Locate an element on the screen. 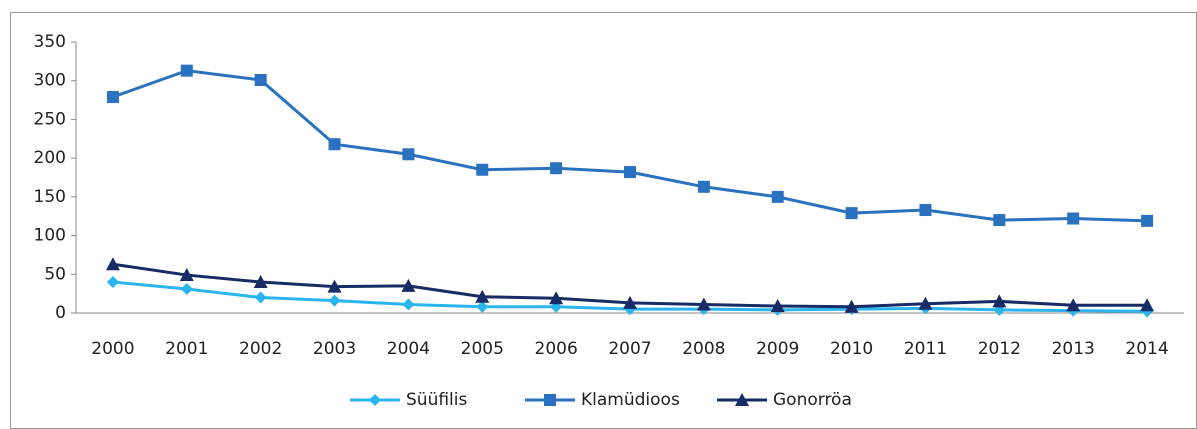 The height and width of the screenshot is (429, 1197). y-tick-label: 150 is located at coordinates (50, 197).